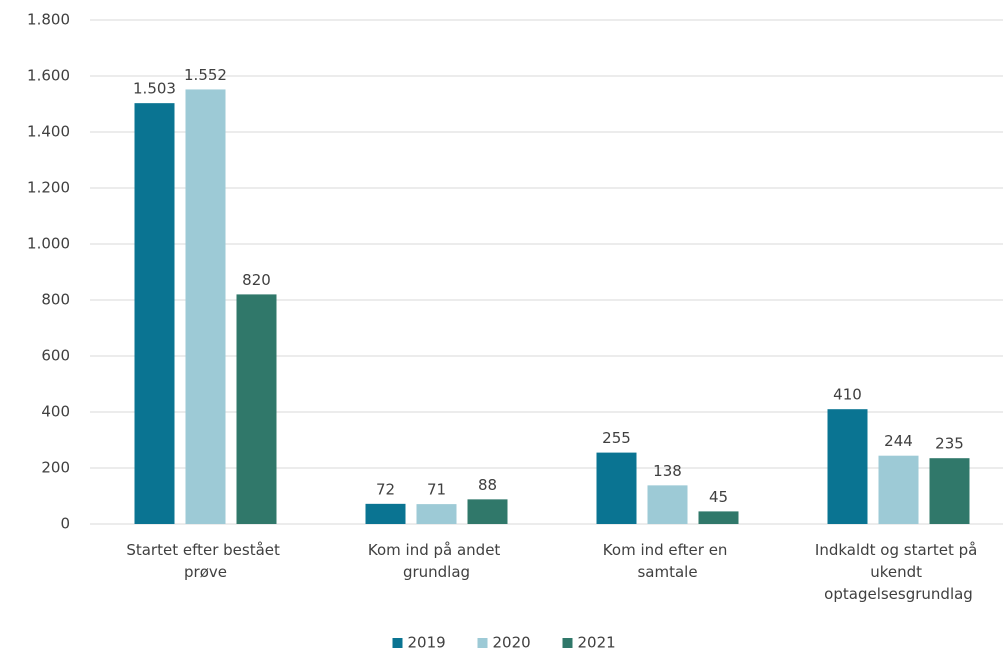  I want to click on x-tick-label: Kom ind efter en samtale, so click(667, 561).